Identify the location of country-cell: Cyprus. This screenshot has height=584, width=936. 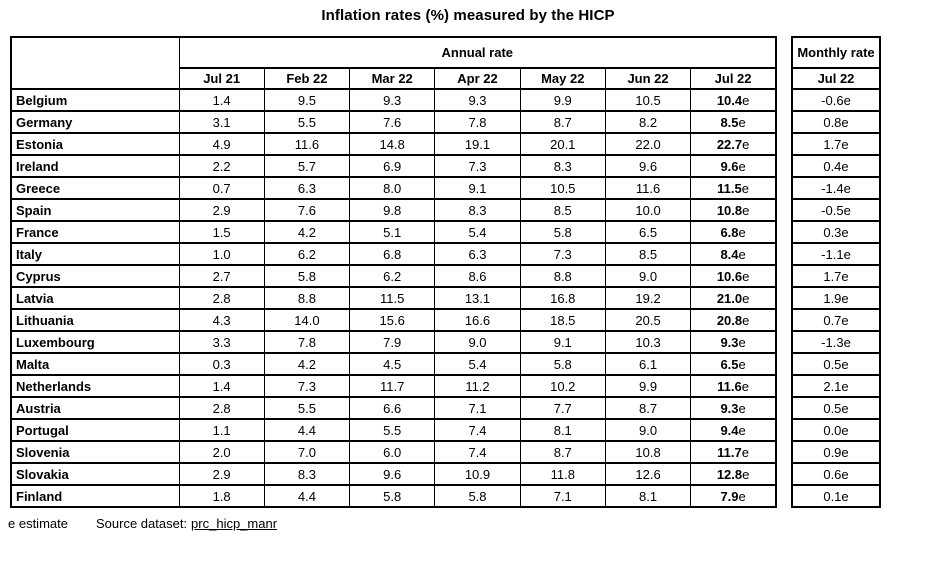
(95, 276).